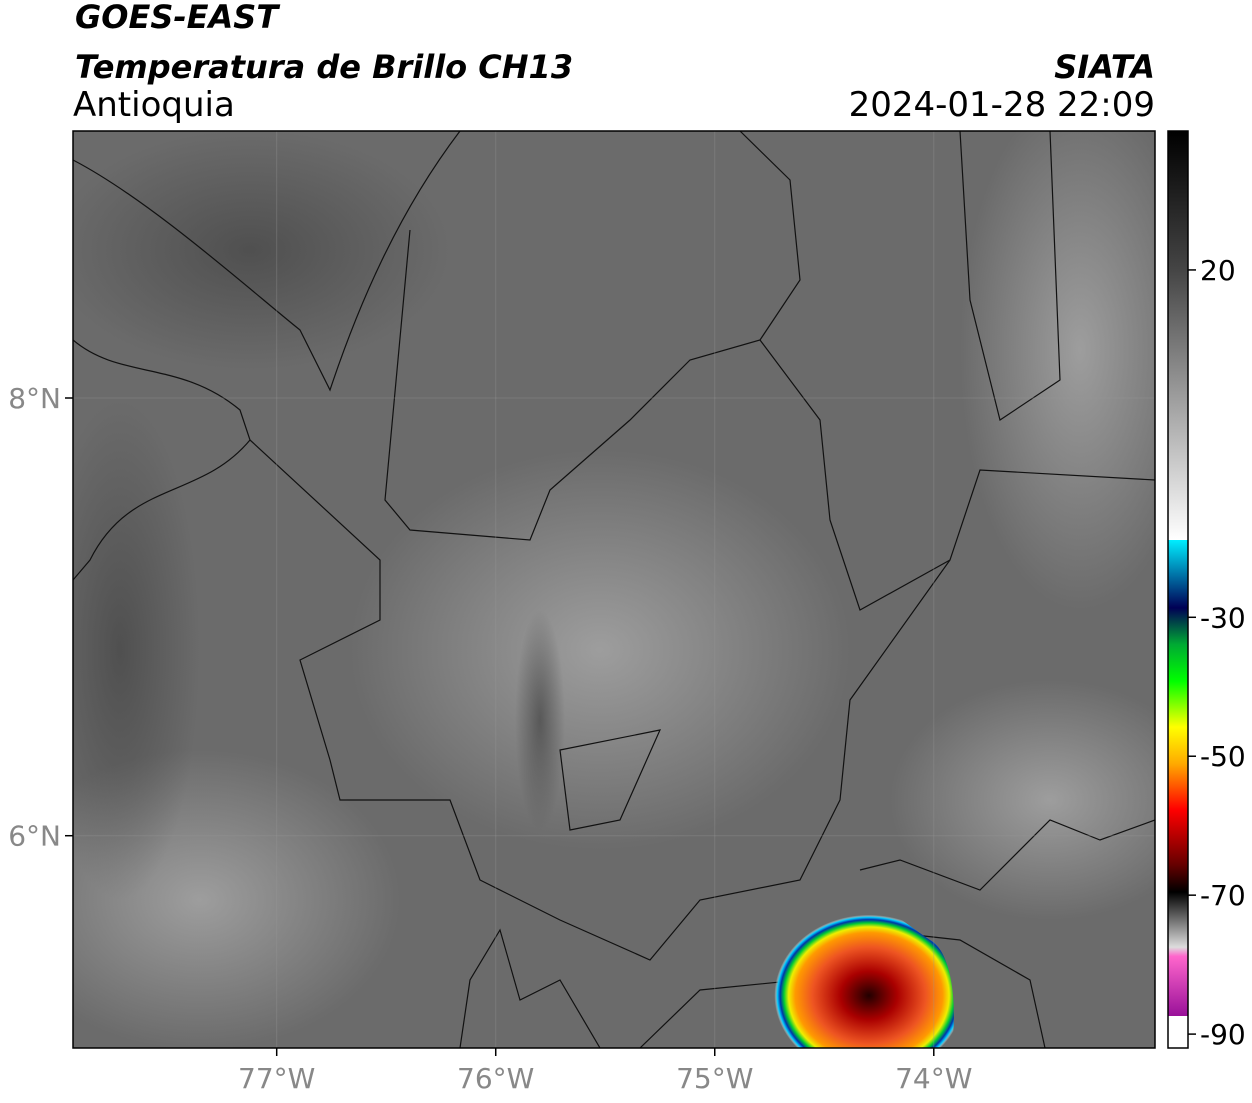 This screenshot has height=1103, width=1252. What do you see at coordinates (1002, 105) in the screenshot?
I see `datetime: 2024-01-28 22:09` at bounding box center [1002, 105].